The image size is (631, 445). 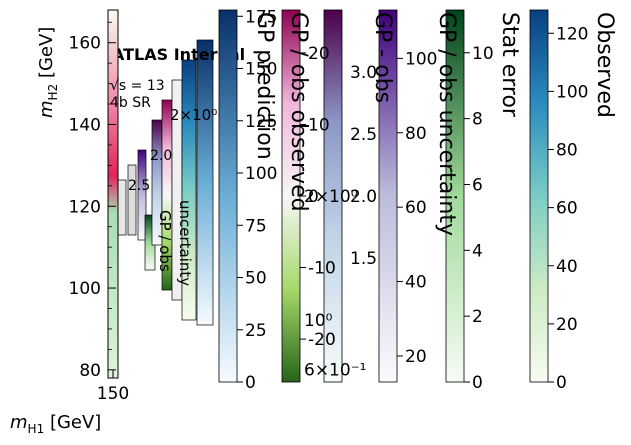 What do you see at coordinates (477, 120) in the screenshot?
I see `colorbar-stat-error-tick-label: 8` at bounding box center [477, 120].